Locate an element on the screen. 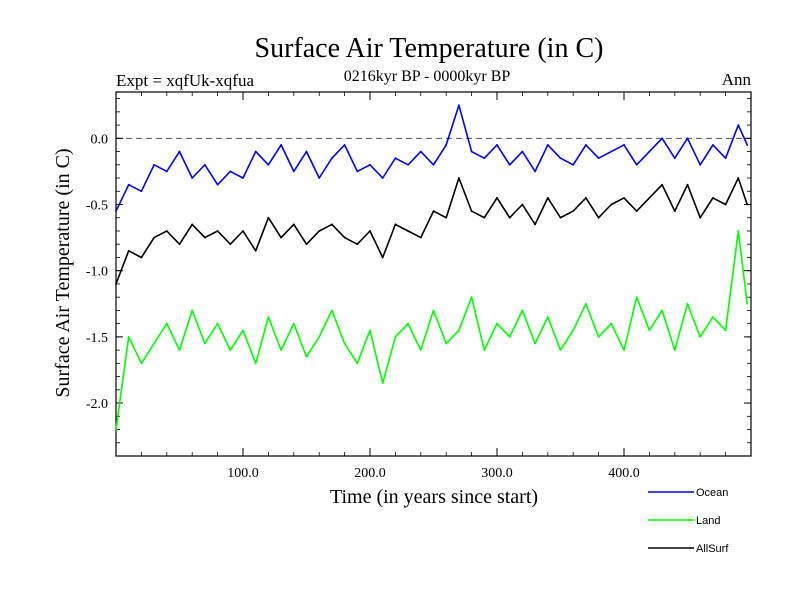 This screenshot has width=800, height=605. season-label: Ann is located at coordinates (737, 79).